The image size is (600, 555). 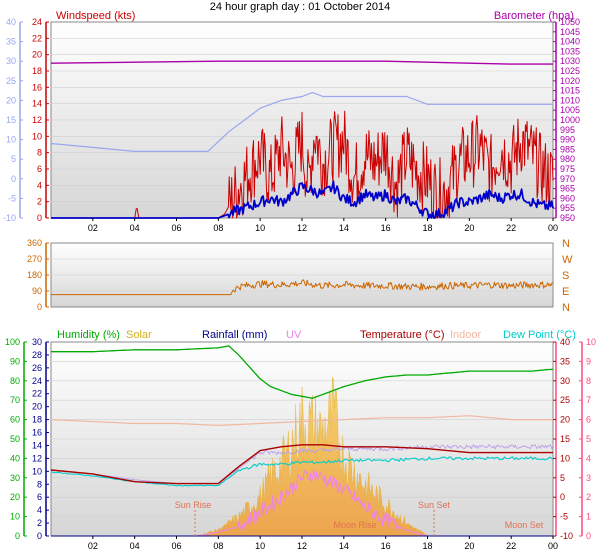 What do you see at coordinates (135, 546) in the screenshot?
I see `x-tick-label: 04` at bounding box center [135, 546].